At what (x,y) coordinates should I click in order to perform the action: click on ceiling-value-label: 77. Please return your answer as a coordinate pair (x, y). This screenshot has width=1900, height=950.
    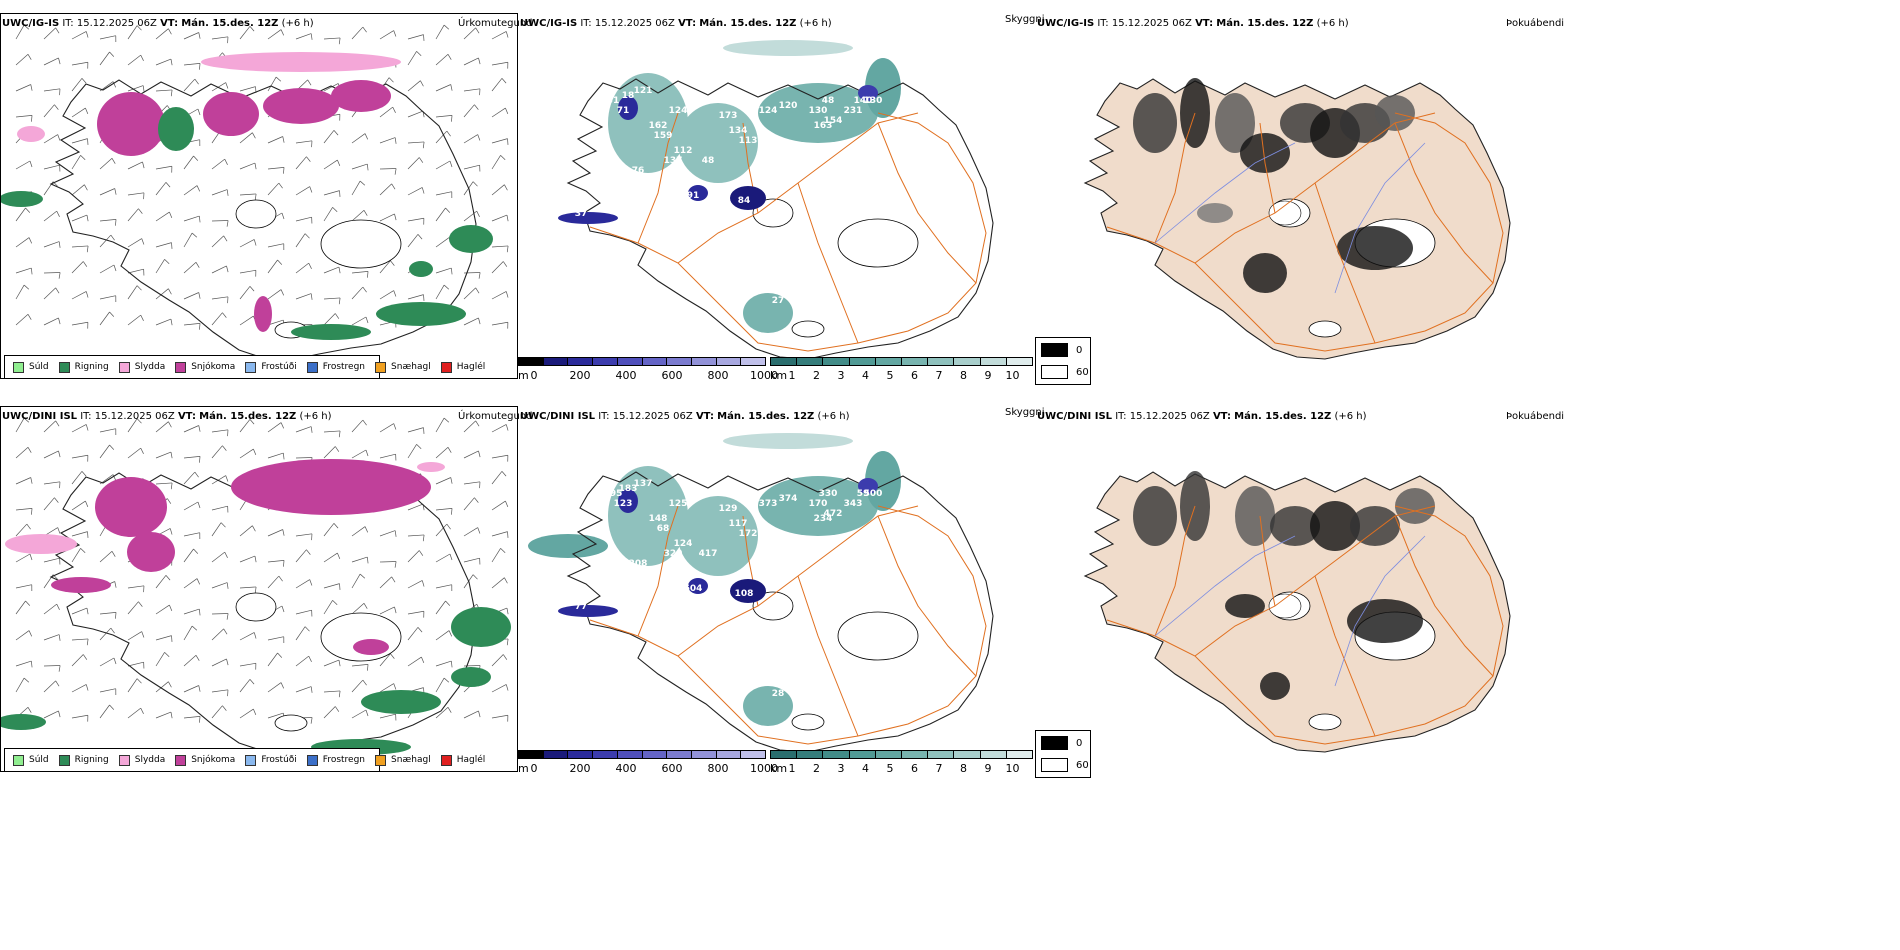
    Looking at the image, I should click on (581, 607).